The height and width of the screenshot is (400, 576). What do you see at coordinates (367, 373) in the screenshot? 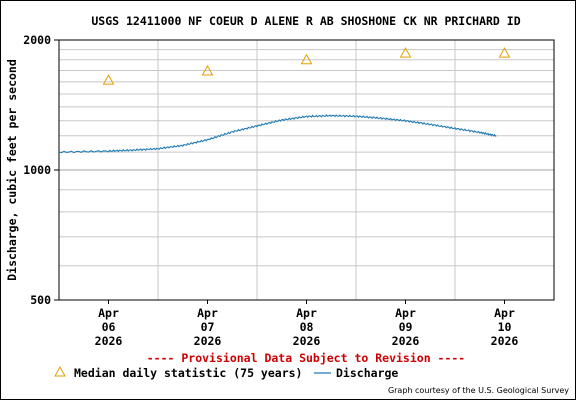
I see `legend-discharge-label: Discharge` at bounding box center [367, 373].